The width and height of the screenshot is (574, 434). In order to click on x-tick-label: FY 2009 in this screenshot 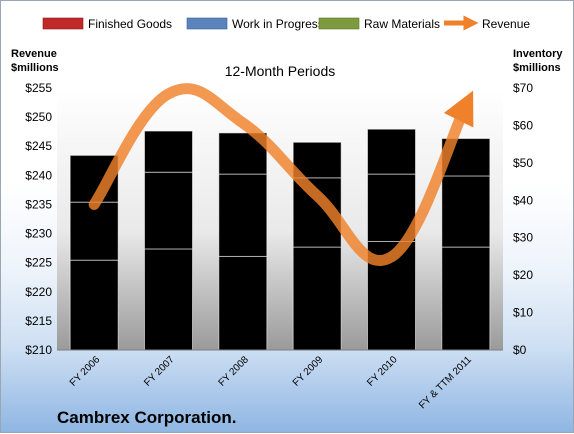, I will do `click(308, 371)`.